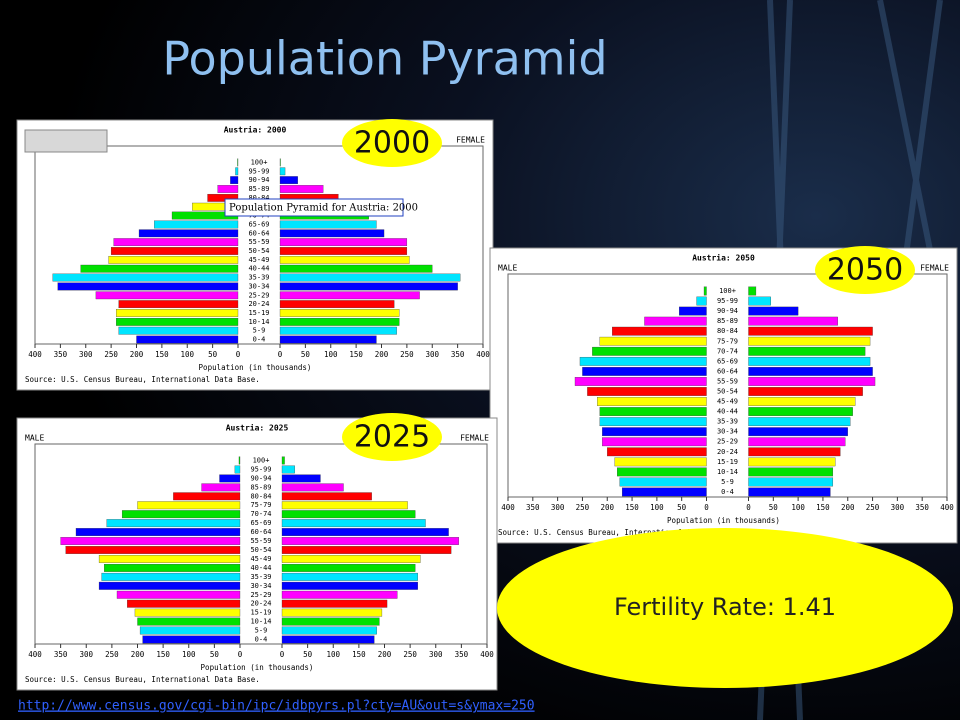  What do you see at coordinates (934, 268) in the screenshot?
I see `legend-female: FEMALE` at bounding box center [934, 268].